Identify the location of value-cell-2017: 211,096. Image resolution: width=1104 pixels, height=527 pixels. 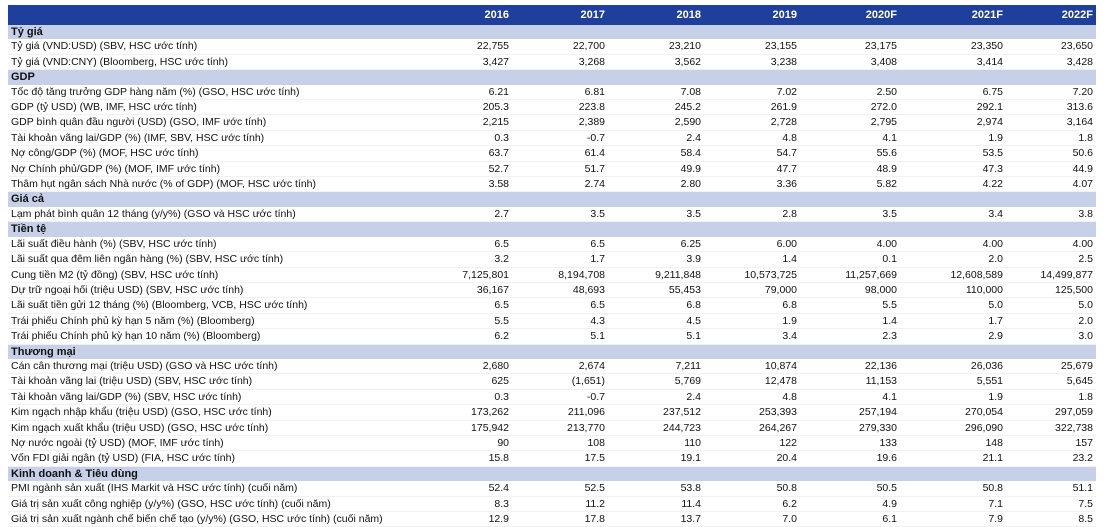
(560, 412).